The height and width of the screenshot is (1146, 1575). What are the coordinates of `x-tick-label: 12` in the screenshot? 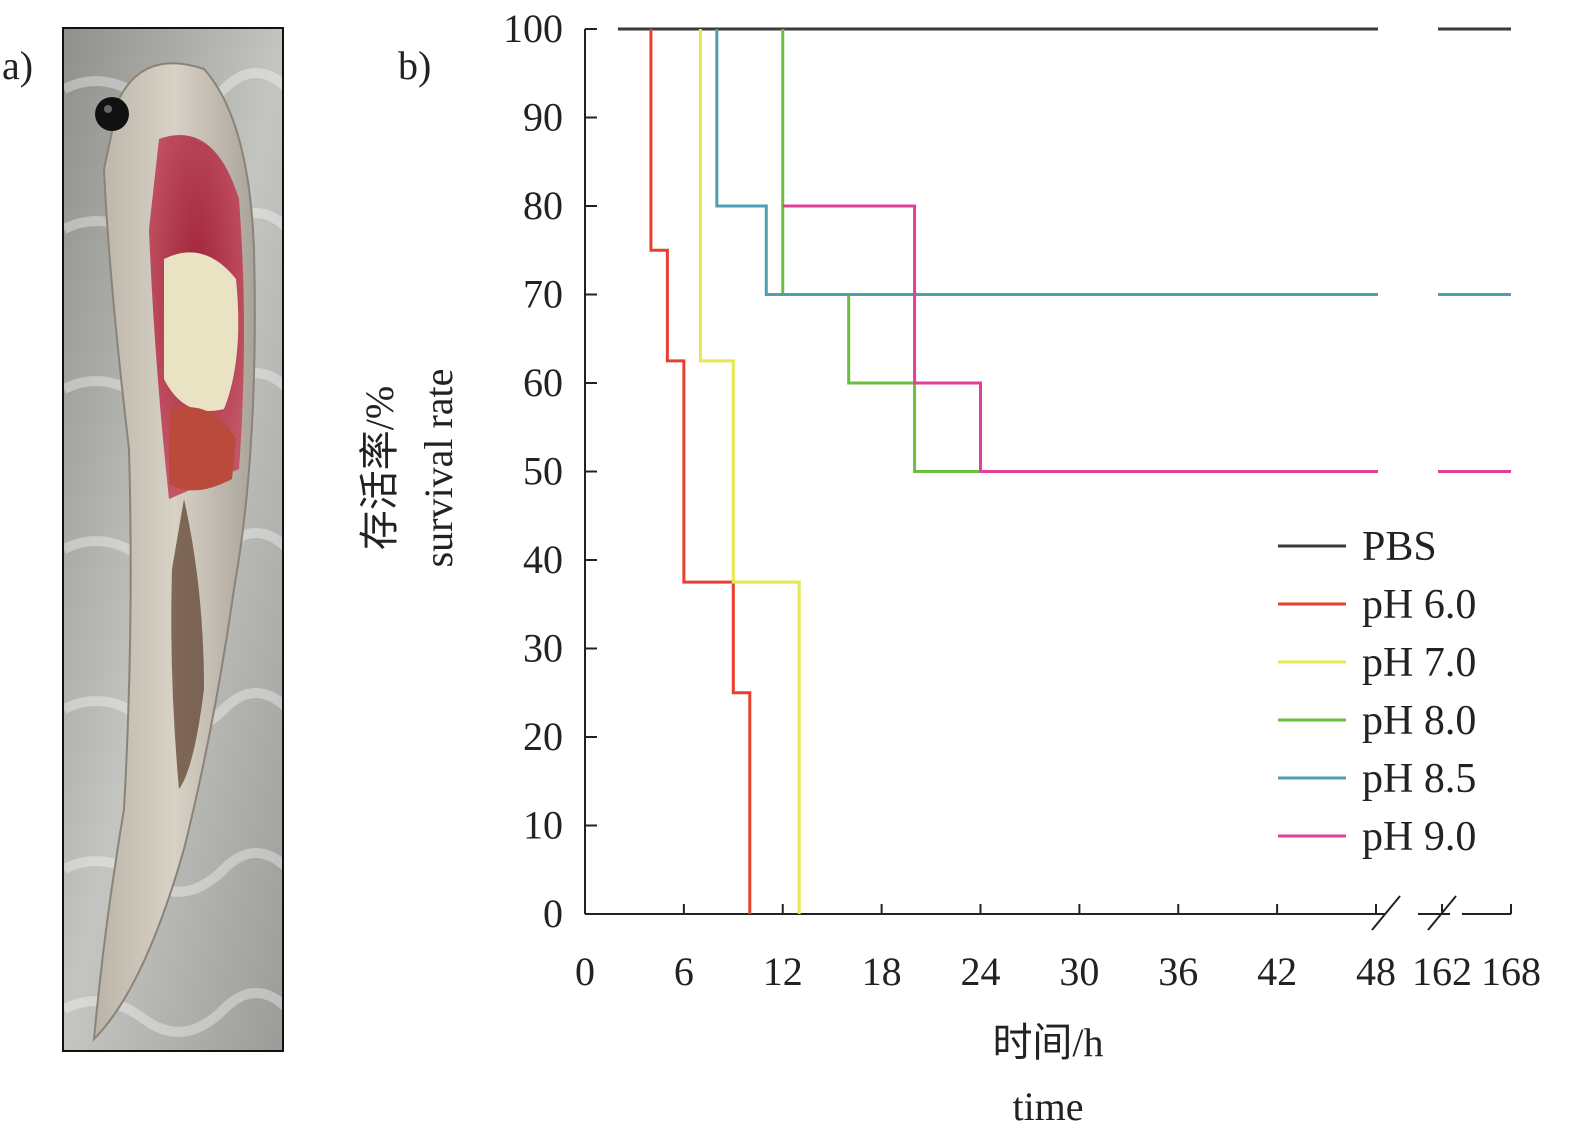 It's located at (783, 971).